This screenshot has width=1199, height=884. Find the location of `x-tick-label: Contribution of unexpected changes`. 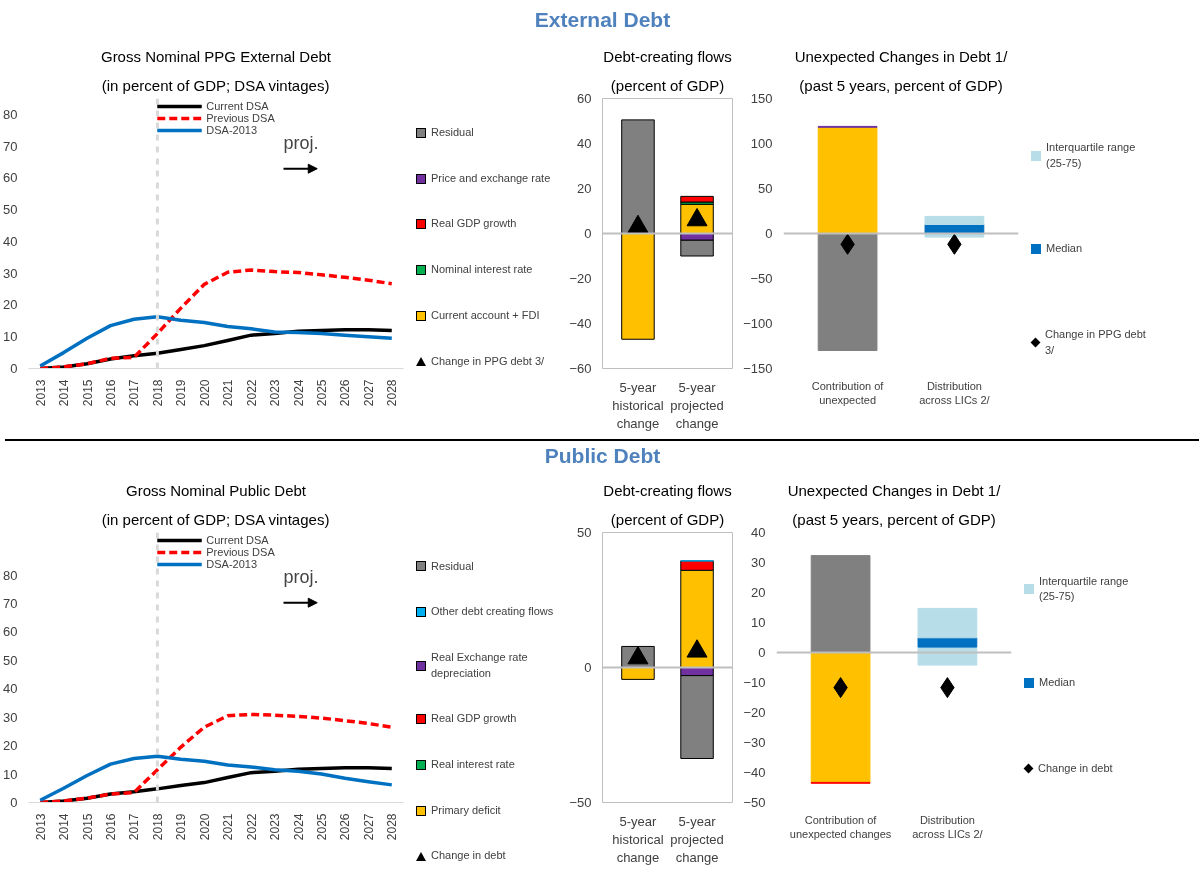

x-tick-label: Contribution of unexpected changes is located at coordinates (840, 826).